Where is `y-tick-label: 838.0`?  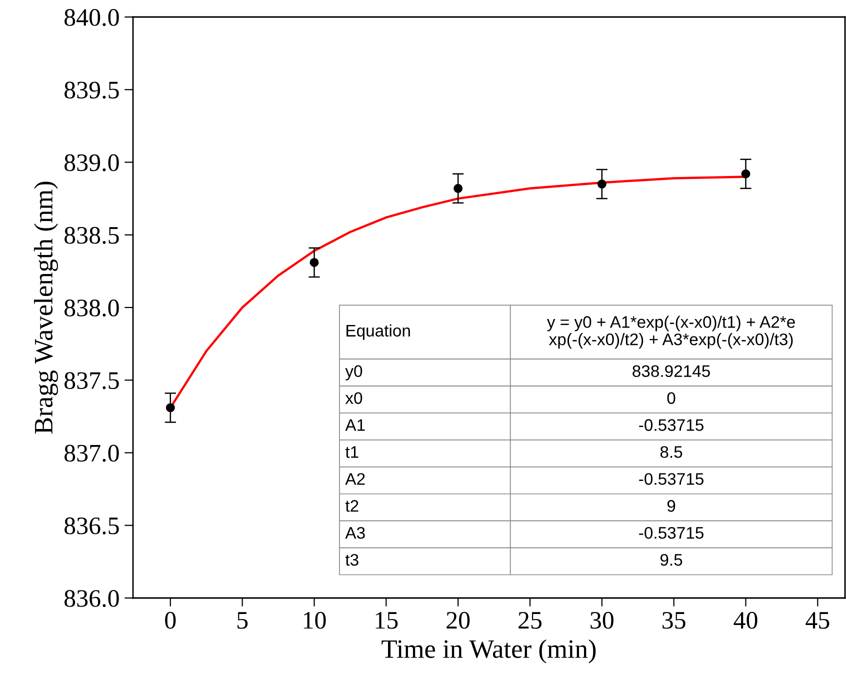
y-tick-label: 838.0 is located at coordinates (91, 308).